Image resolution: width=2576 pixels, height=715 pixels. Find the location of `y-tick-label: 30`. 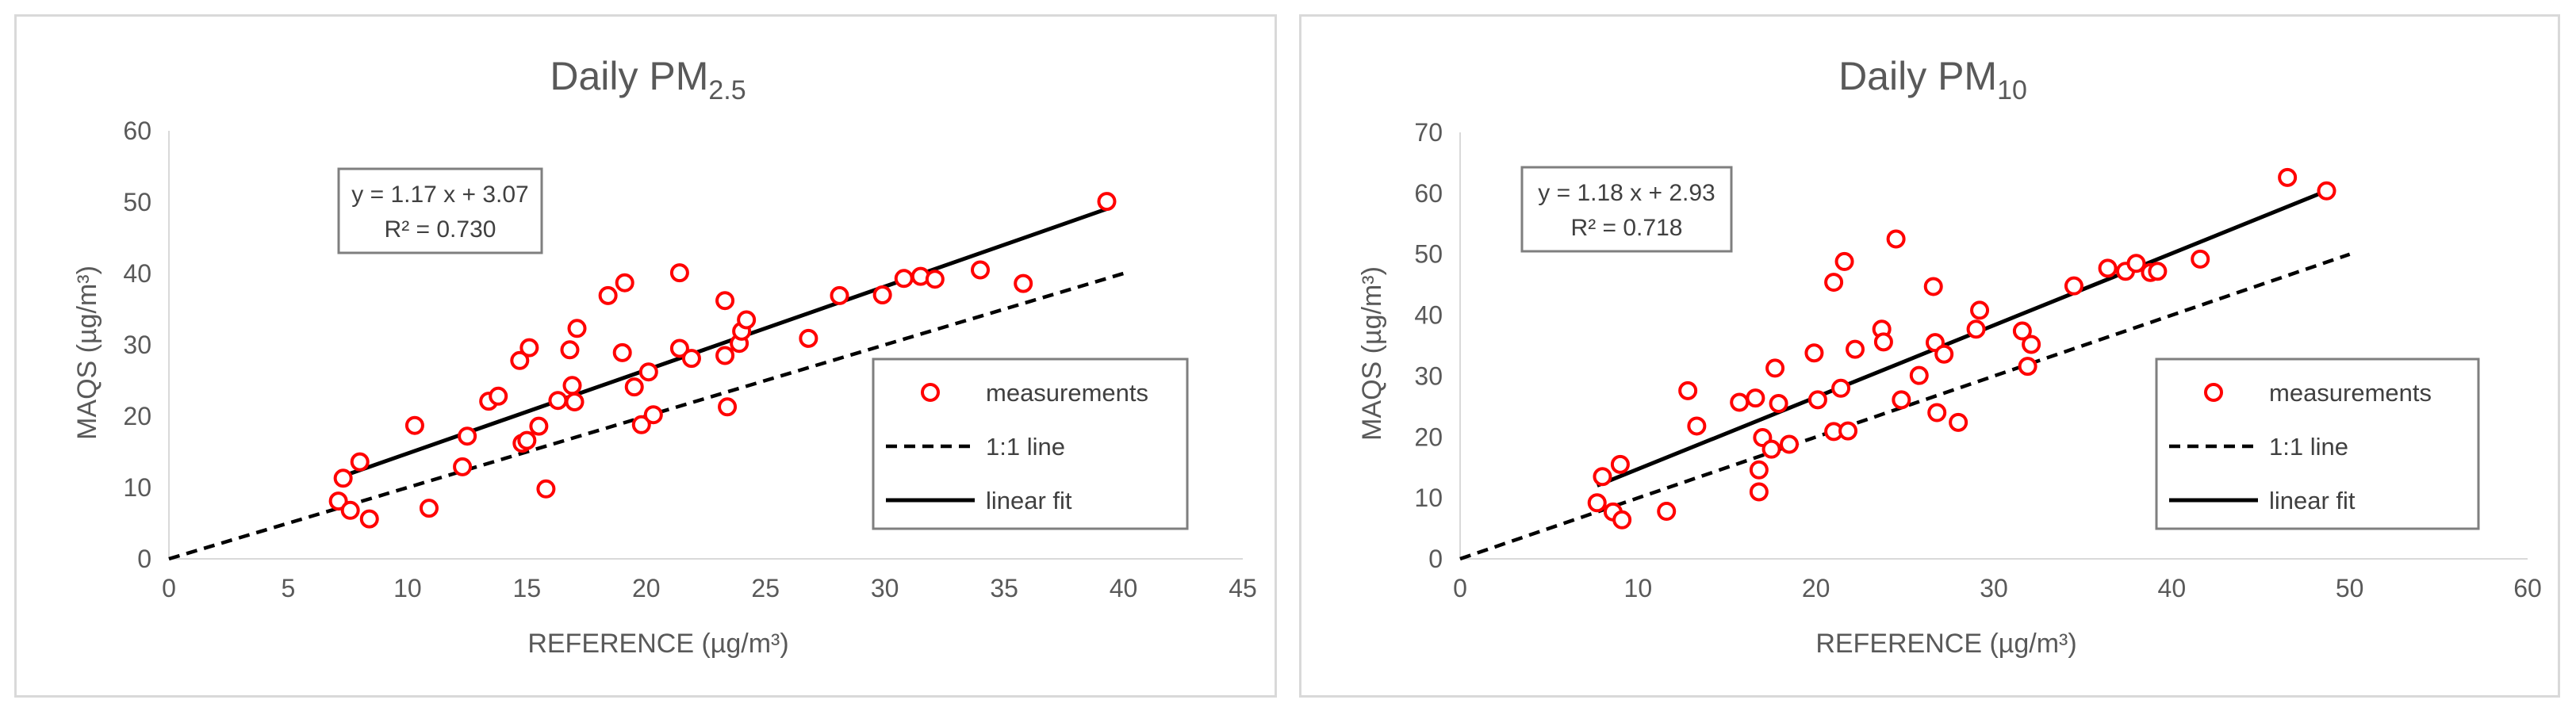

y-tick-label: 30 is located at coordinates (137, 345).